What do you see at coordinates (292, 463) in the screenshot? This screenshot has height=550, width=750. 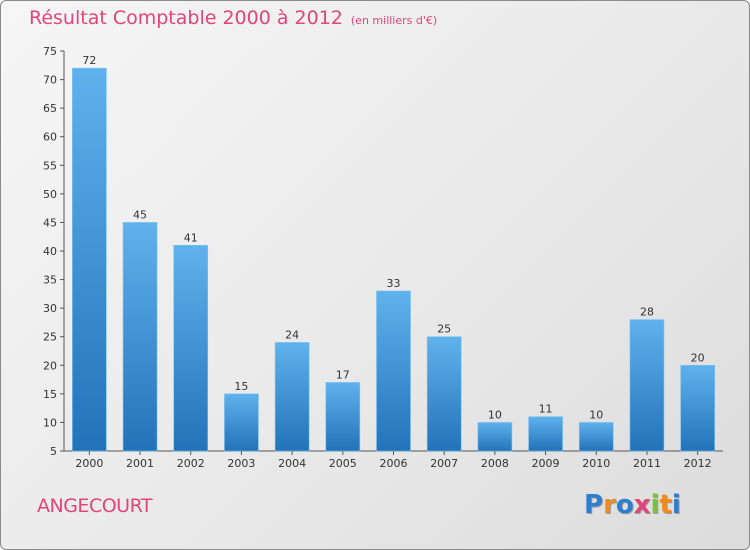 I see `x-tick-label: 2004` at bounding box center [292, 463].